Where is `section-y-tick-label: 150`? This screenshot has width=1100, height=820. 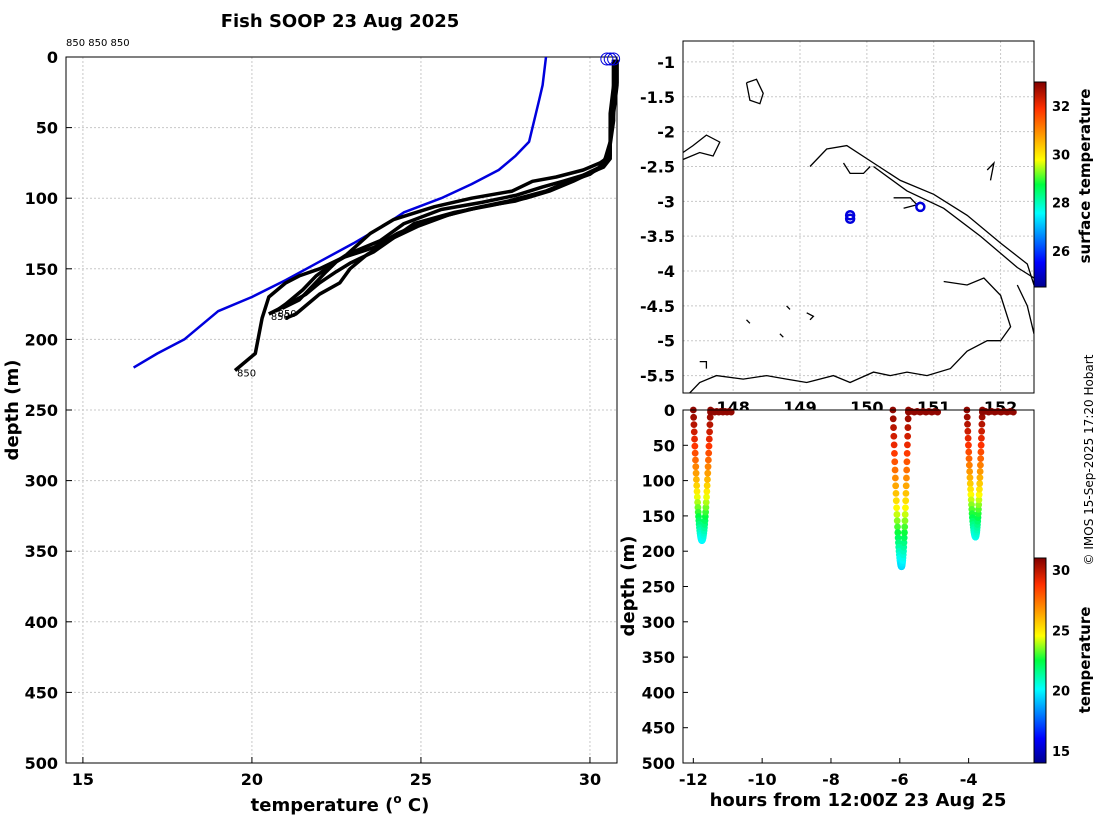 section-y-tick-label: 150 is located at coordinates (658, 516).